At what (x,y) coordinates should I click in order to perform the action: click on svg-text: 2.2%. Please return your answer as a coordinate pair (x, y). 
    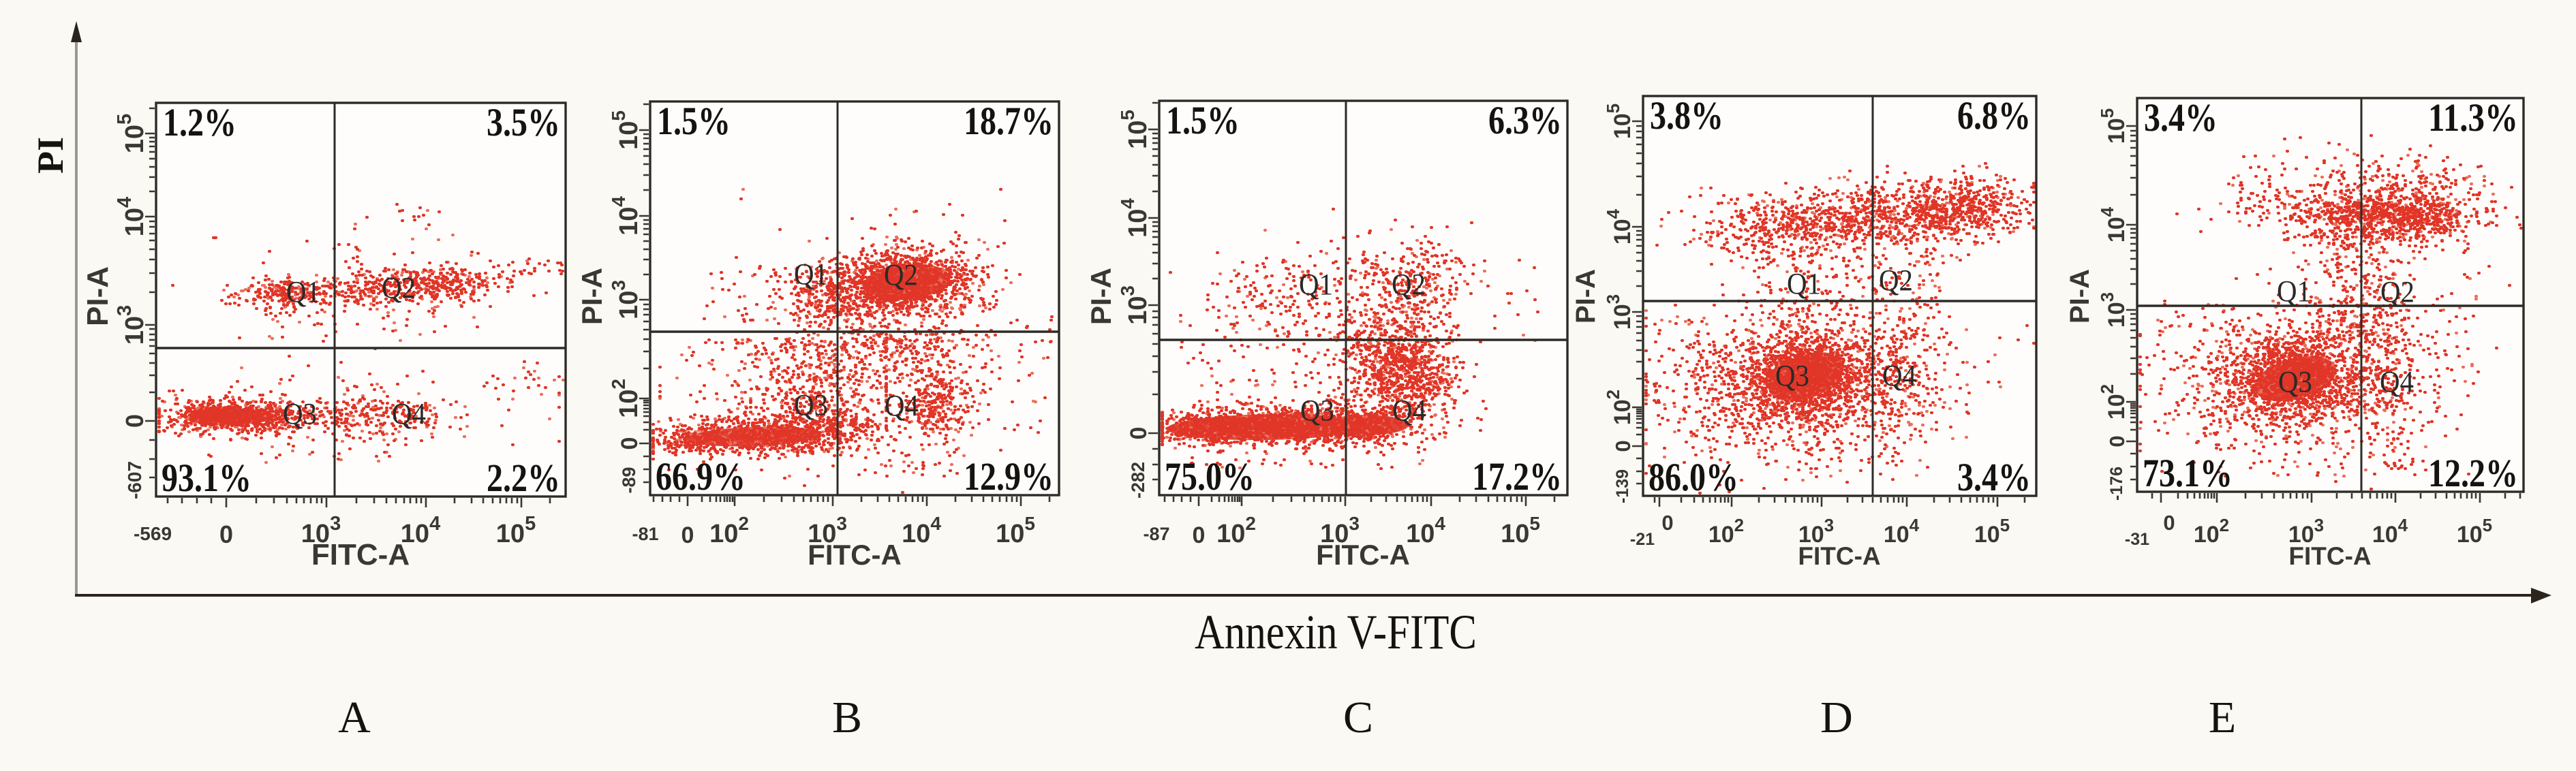
    Looking at the image, I should click on (523, 478).